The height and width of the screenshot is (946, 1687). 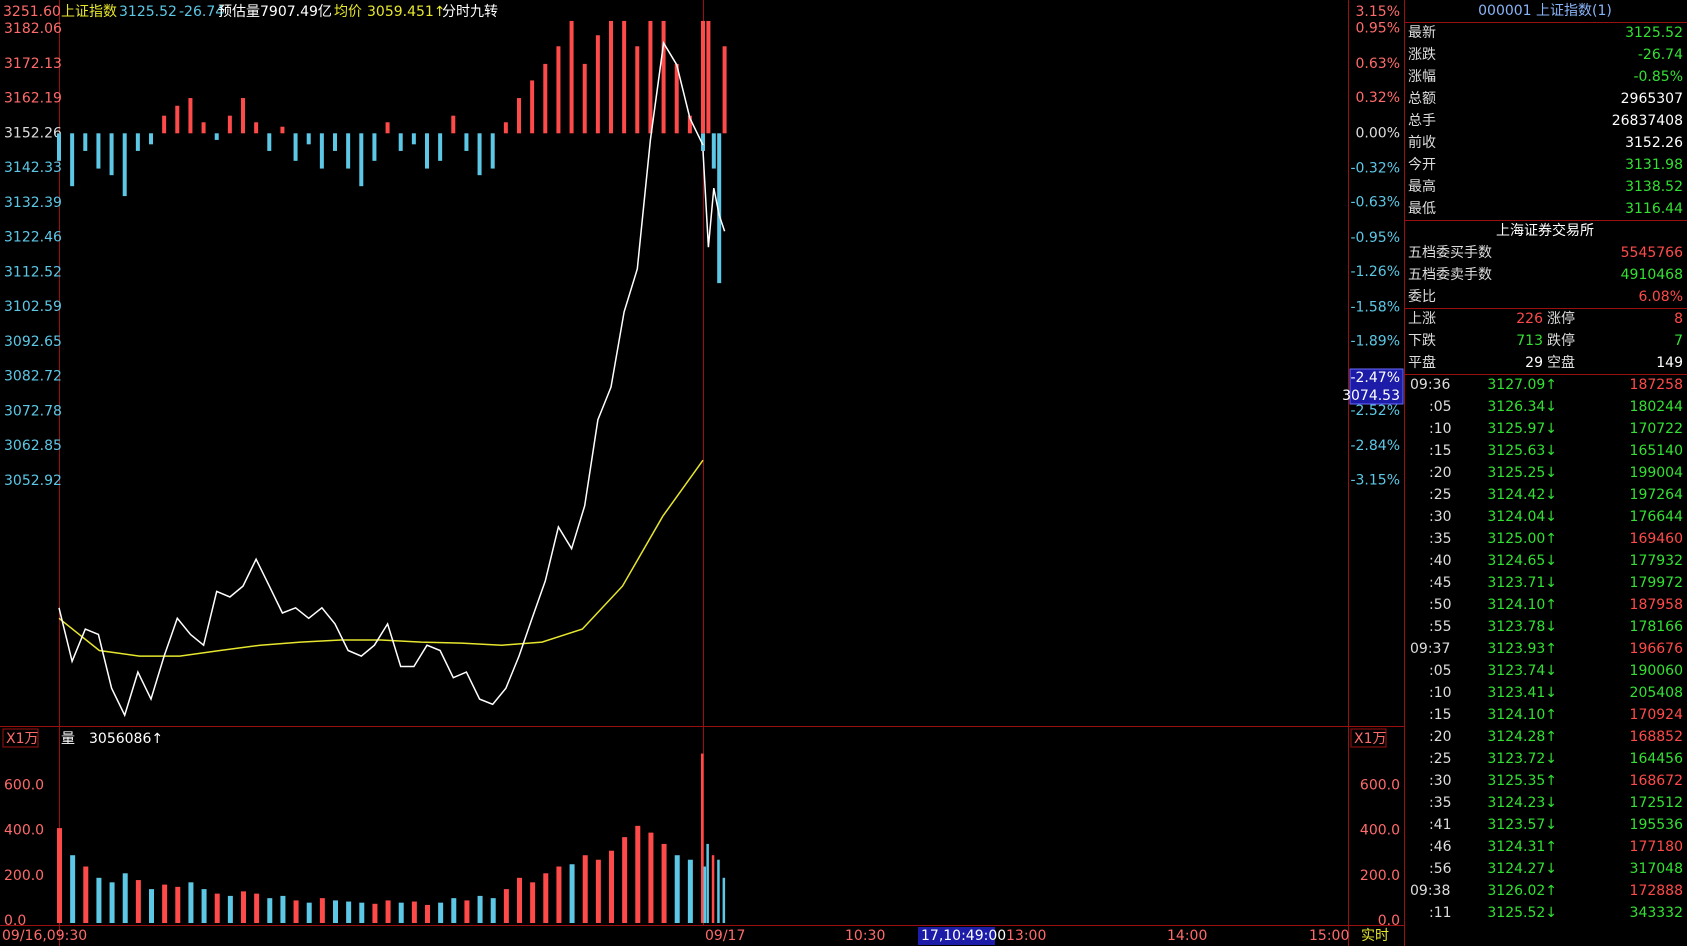 What do you see at coordinates (1430, 649) in the screenshot?
I see `tick-time: 09:37` at bounding box center [1430, 649].